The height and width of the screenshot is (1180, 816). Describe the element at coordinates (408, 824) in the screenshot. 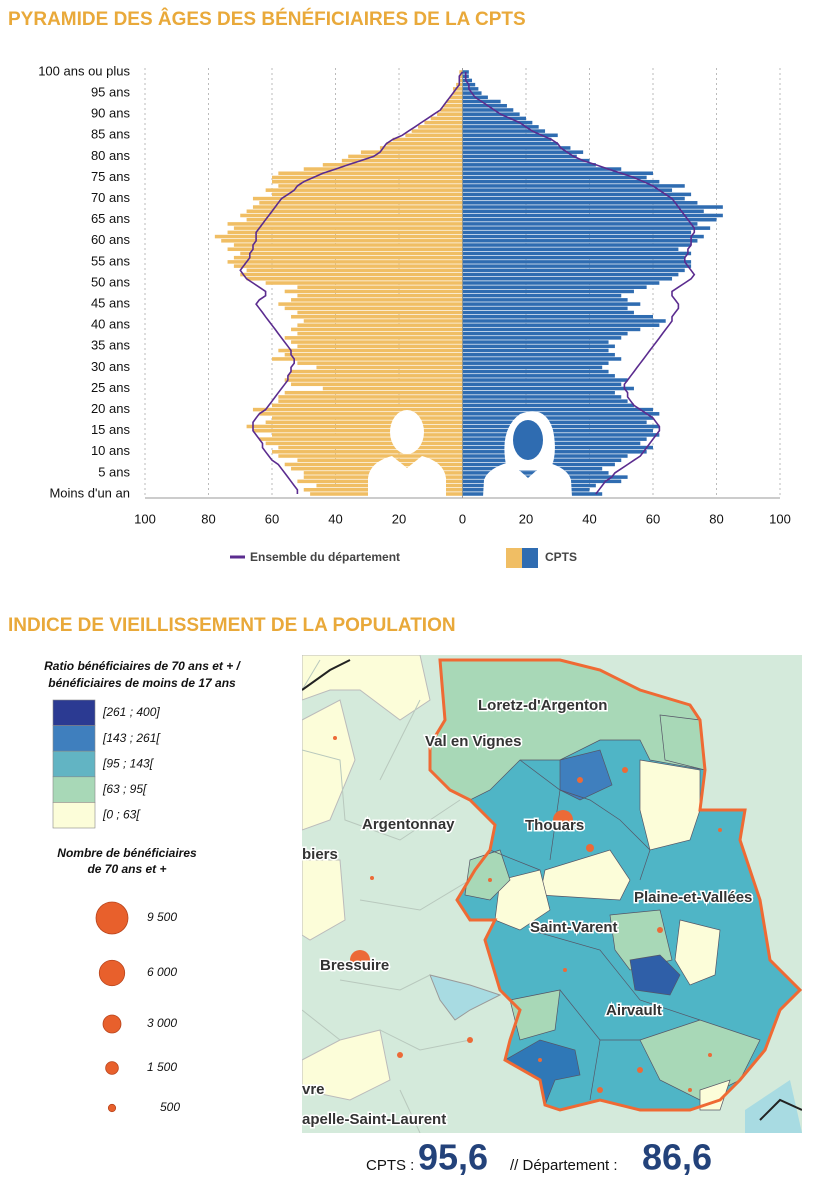

I see `place-label: Argentonnay` at that location.